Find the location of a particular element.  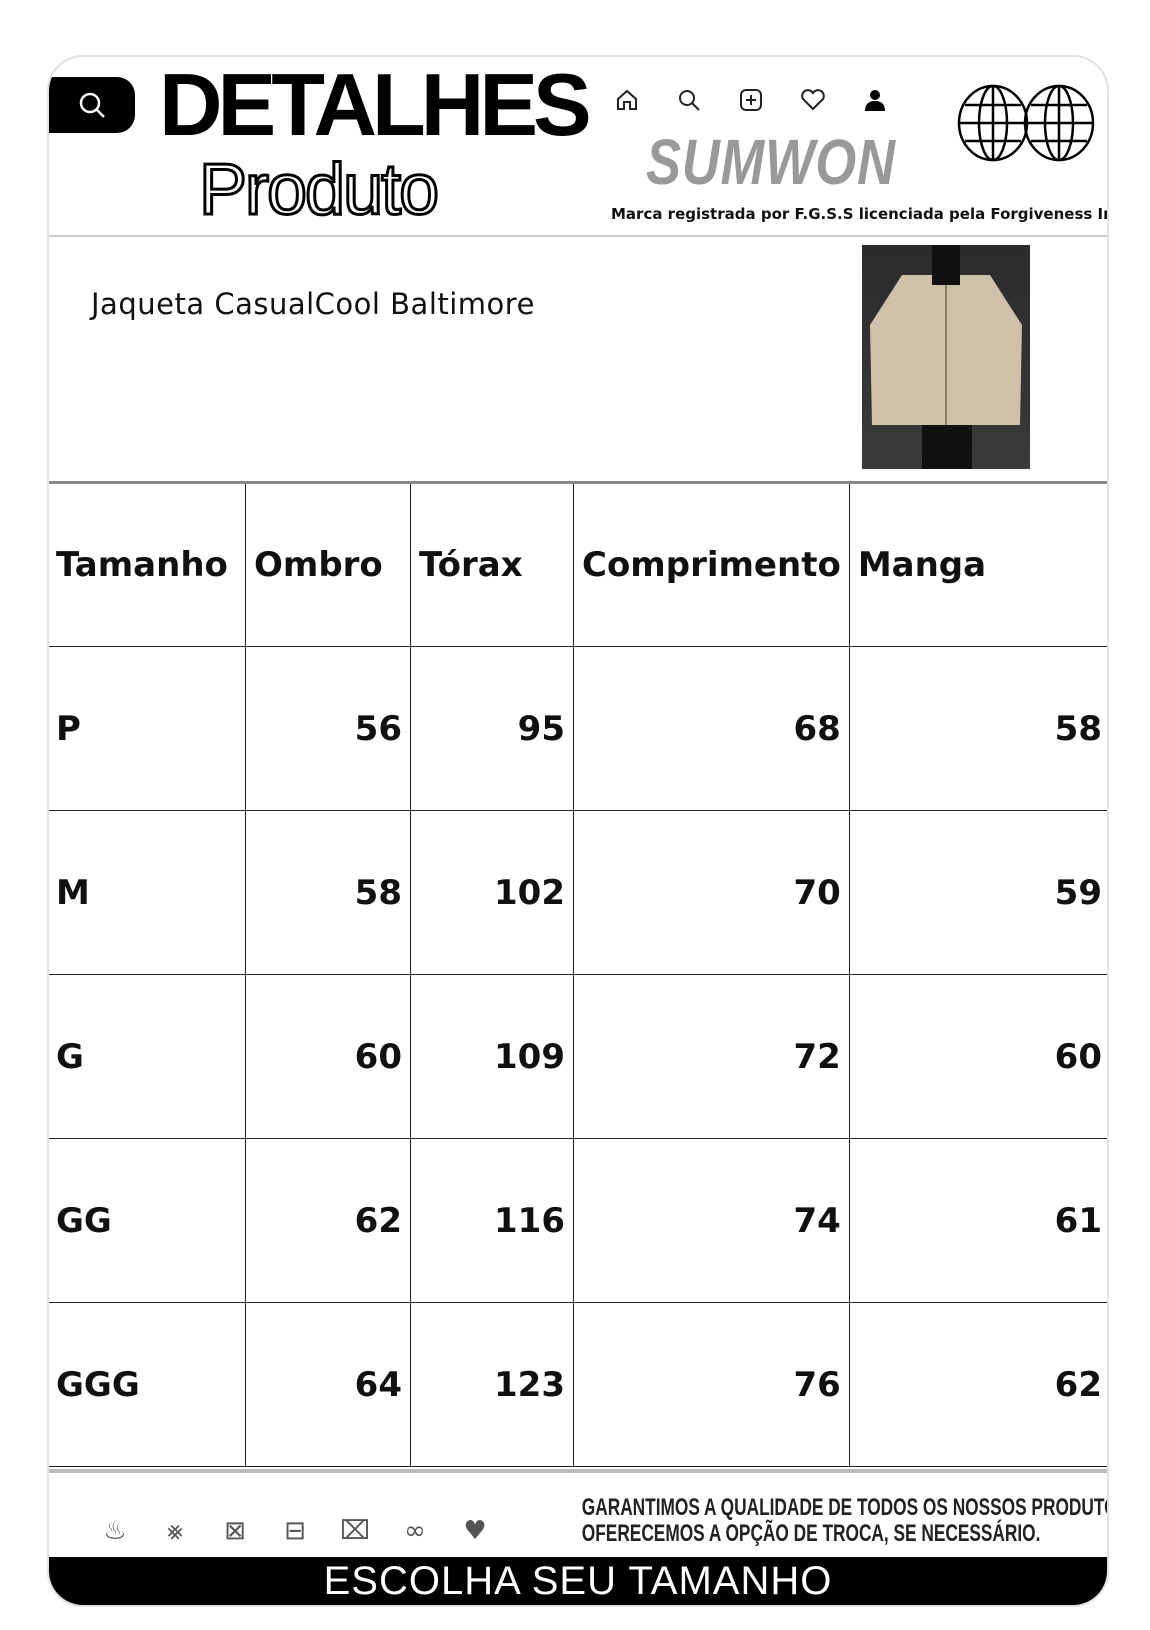

cell: 74 is located at coordinates (711, 1220).